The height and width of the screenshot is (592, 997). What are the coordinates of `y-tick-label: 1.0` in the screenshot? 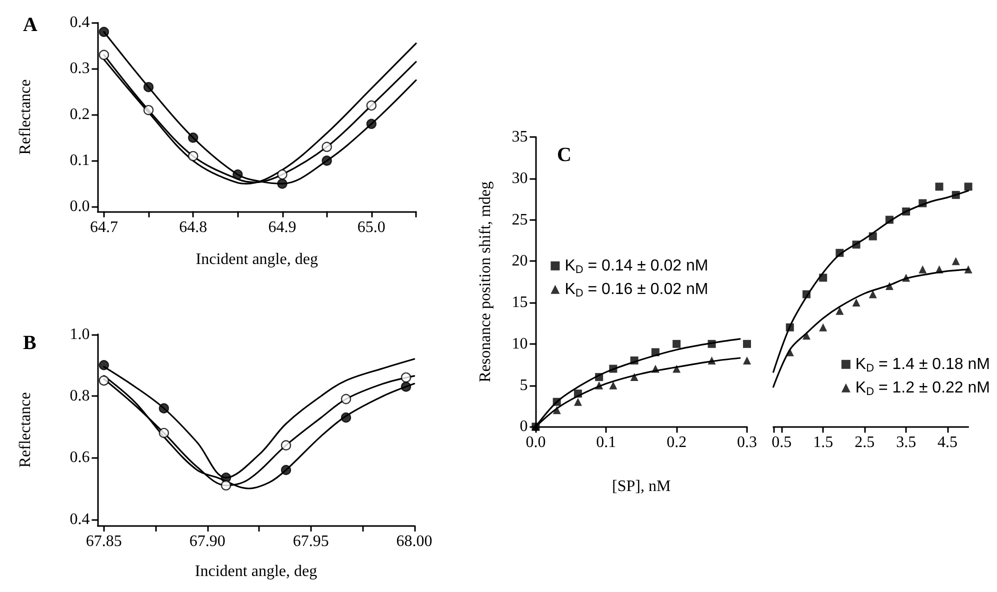 It's located at (80, 334).